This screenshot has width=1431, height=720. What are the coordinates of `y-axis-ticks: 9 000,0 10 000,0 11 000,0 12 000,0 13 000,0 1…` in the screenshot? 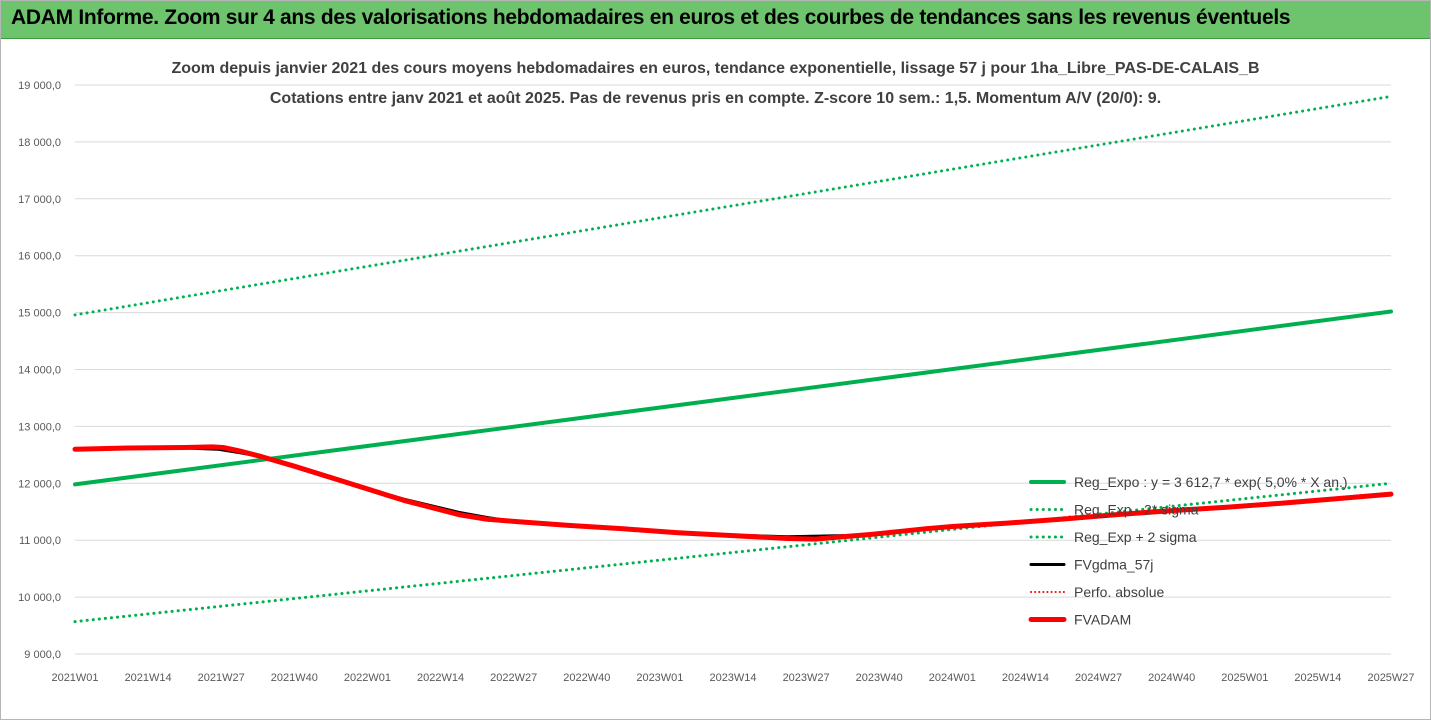 It's located at (39, 370).